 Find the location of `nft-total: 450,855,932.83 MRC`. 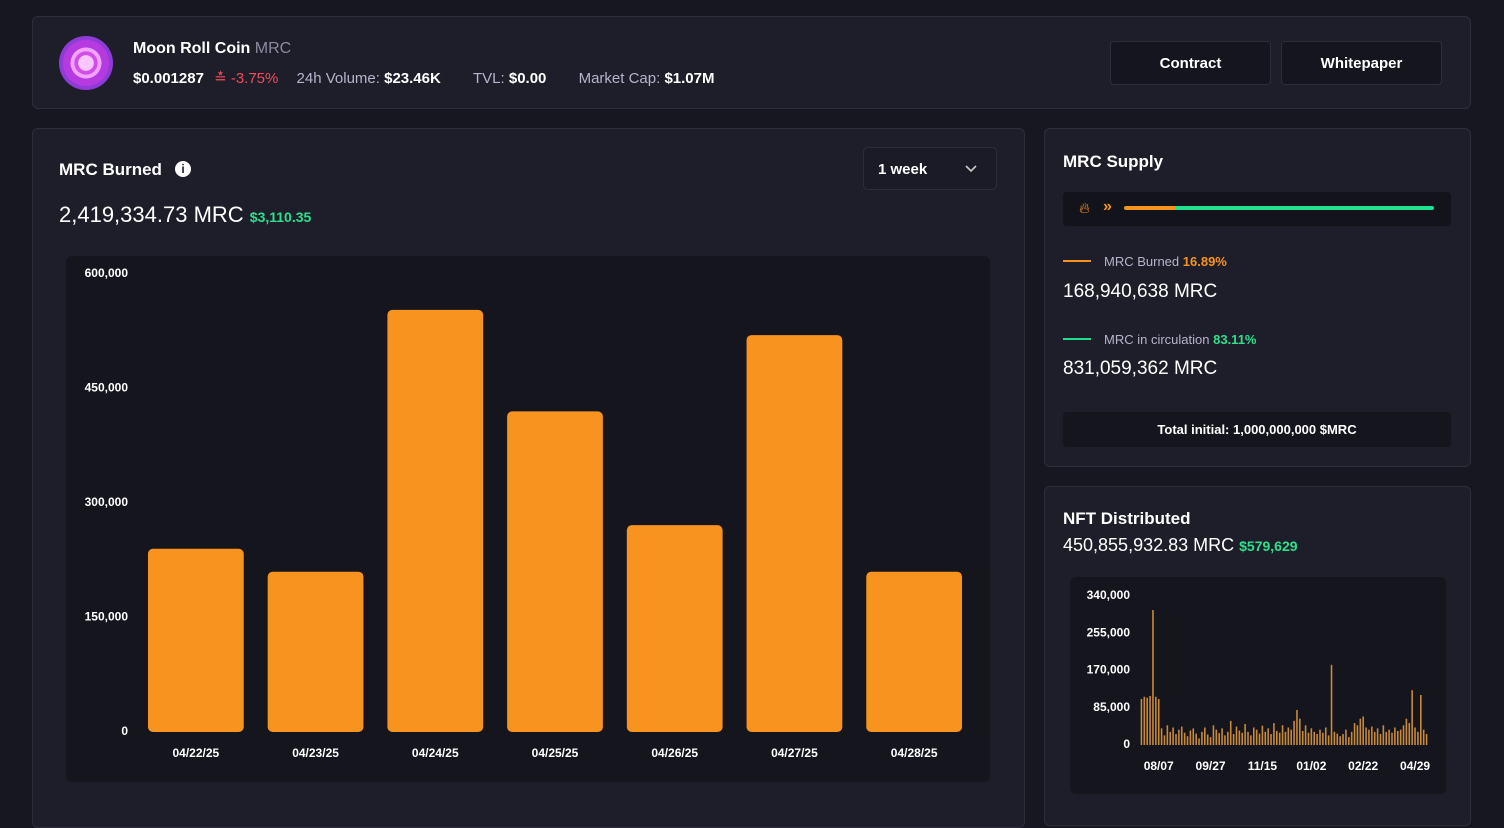

nft-total: 450,855,932.83 MRC is located at coordinates (1149, 545).